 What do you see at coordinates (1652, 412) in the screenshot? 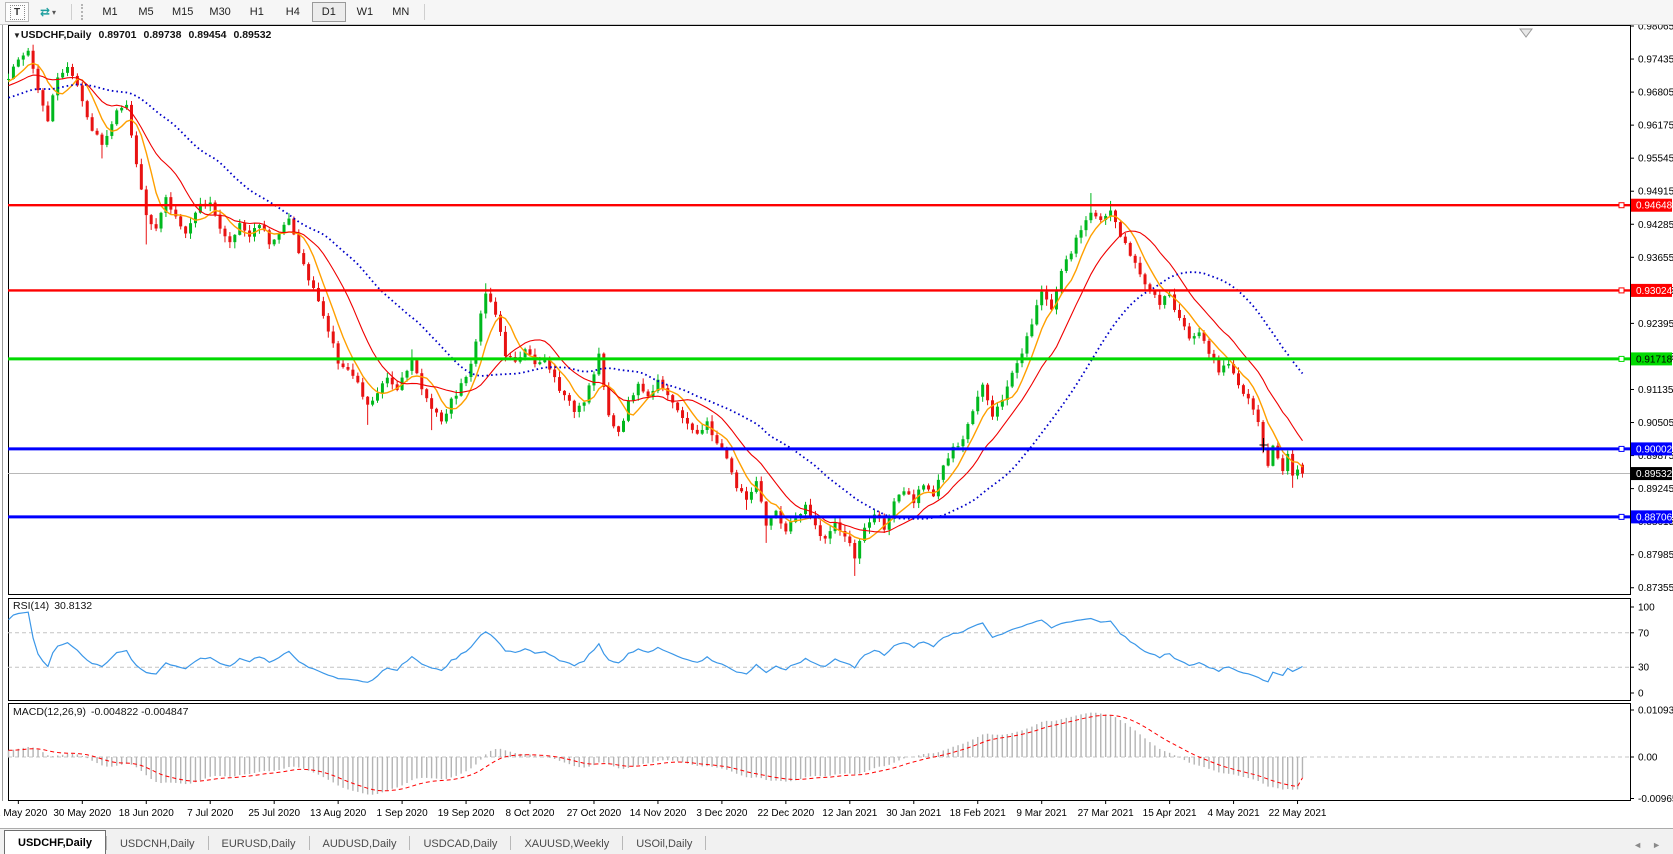
I see `price-axis` at bounding box center [1652, 412].